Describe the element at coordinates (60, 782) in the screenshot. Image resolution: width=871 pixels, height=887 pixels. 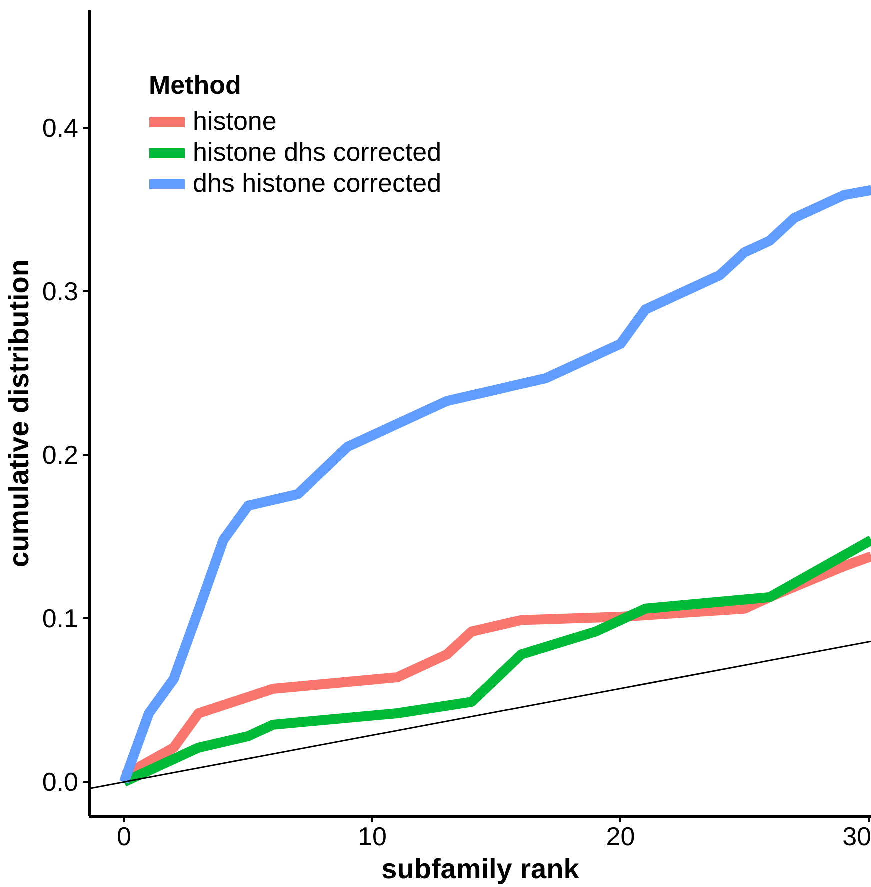
I see `y-tick-label: 0.0` at that location.